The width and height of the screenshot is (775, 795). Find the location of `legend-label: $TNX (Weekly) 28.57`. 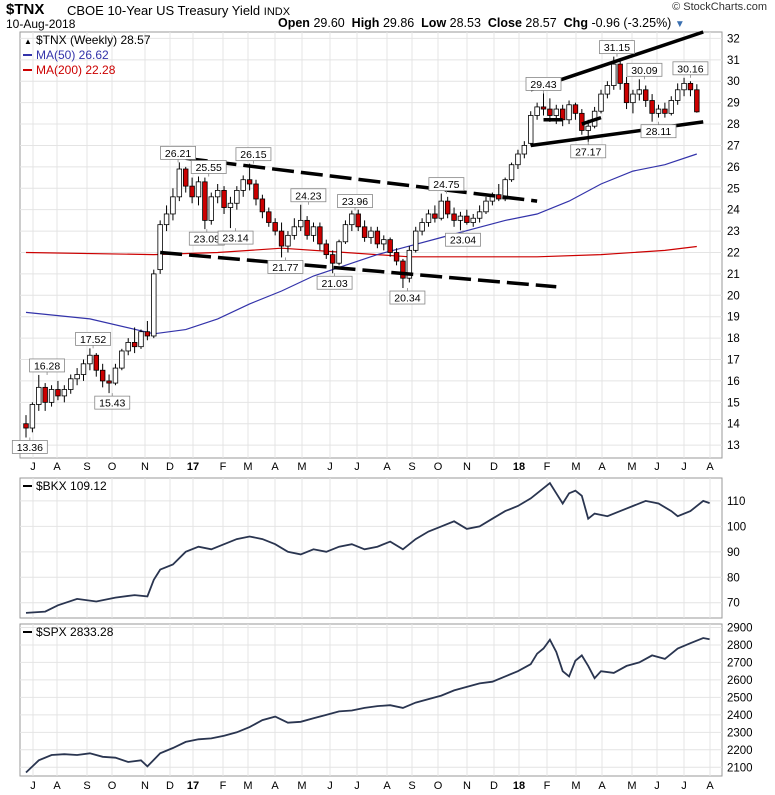

legend-label: $TNX (Weekly) 28.57 is located at coordinates (93, 40).